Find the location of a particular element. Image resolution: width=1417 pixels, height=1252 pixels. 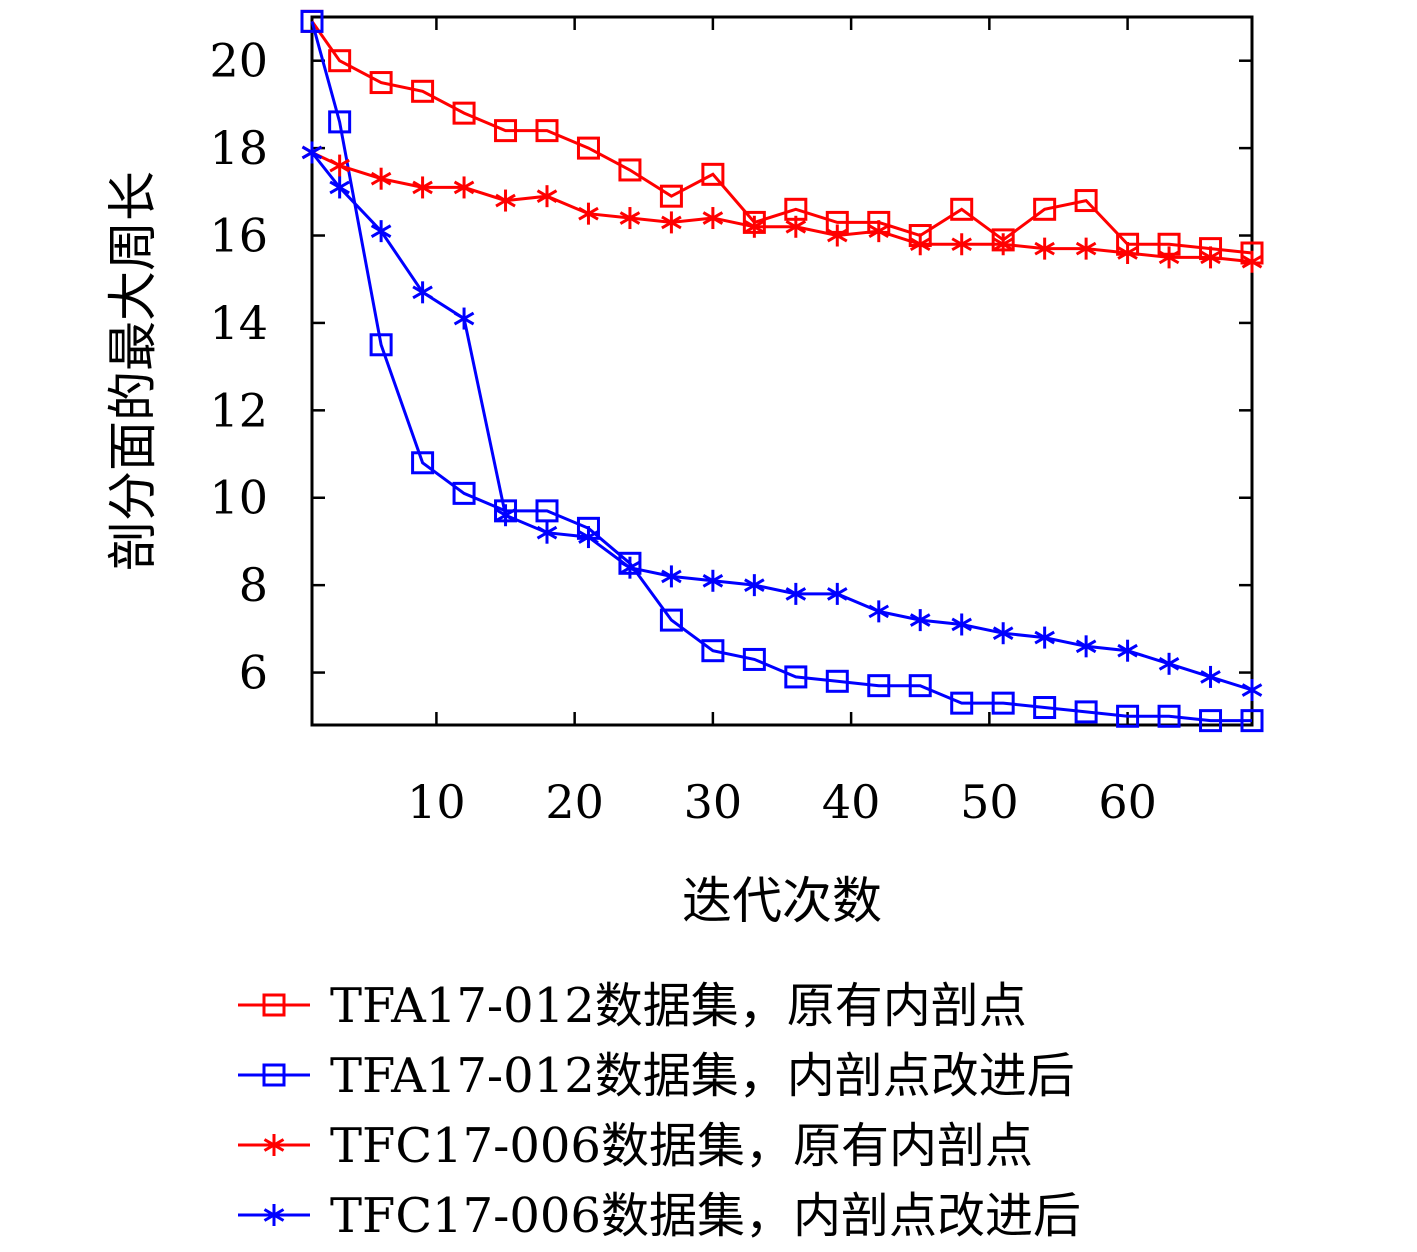

legend-item: TFA17-012数据集，内剖点改进后 is located at coordinates (656, 1076).